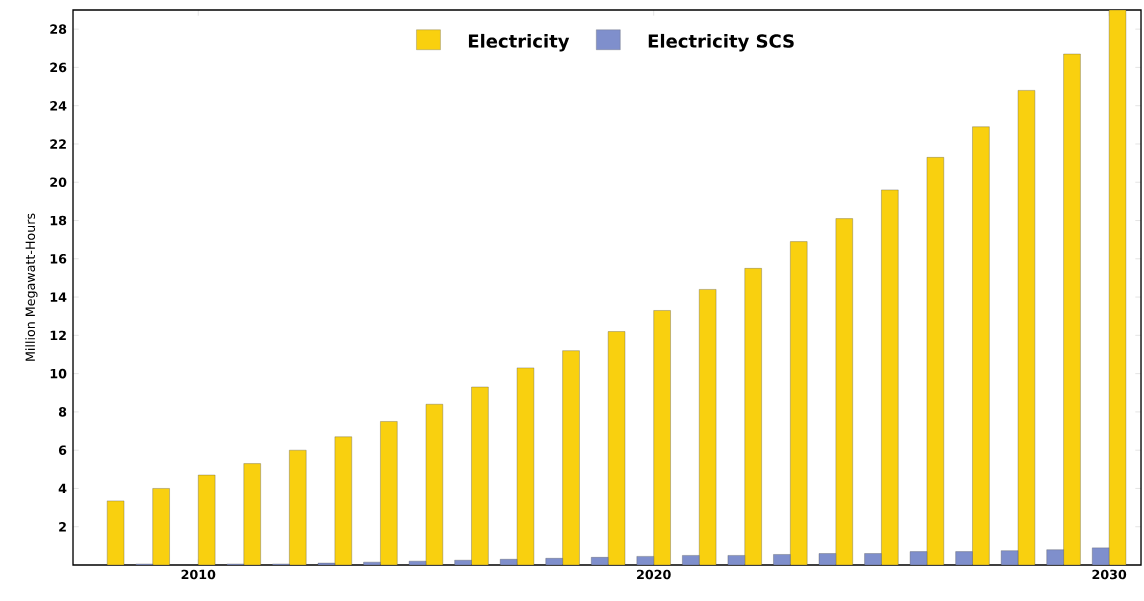 This screenshot has width=1144, height=601. I want to click on legend-label: Electricity, so click(519, 42).